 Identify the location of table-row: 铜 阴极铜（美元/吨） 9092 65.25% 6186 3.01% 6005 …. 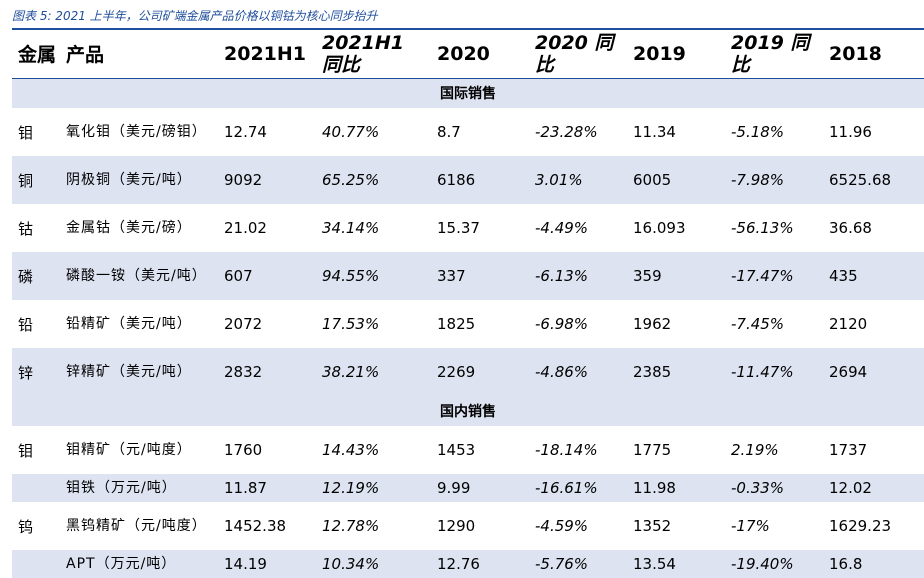
(468, 180).